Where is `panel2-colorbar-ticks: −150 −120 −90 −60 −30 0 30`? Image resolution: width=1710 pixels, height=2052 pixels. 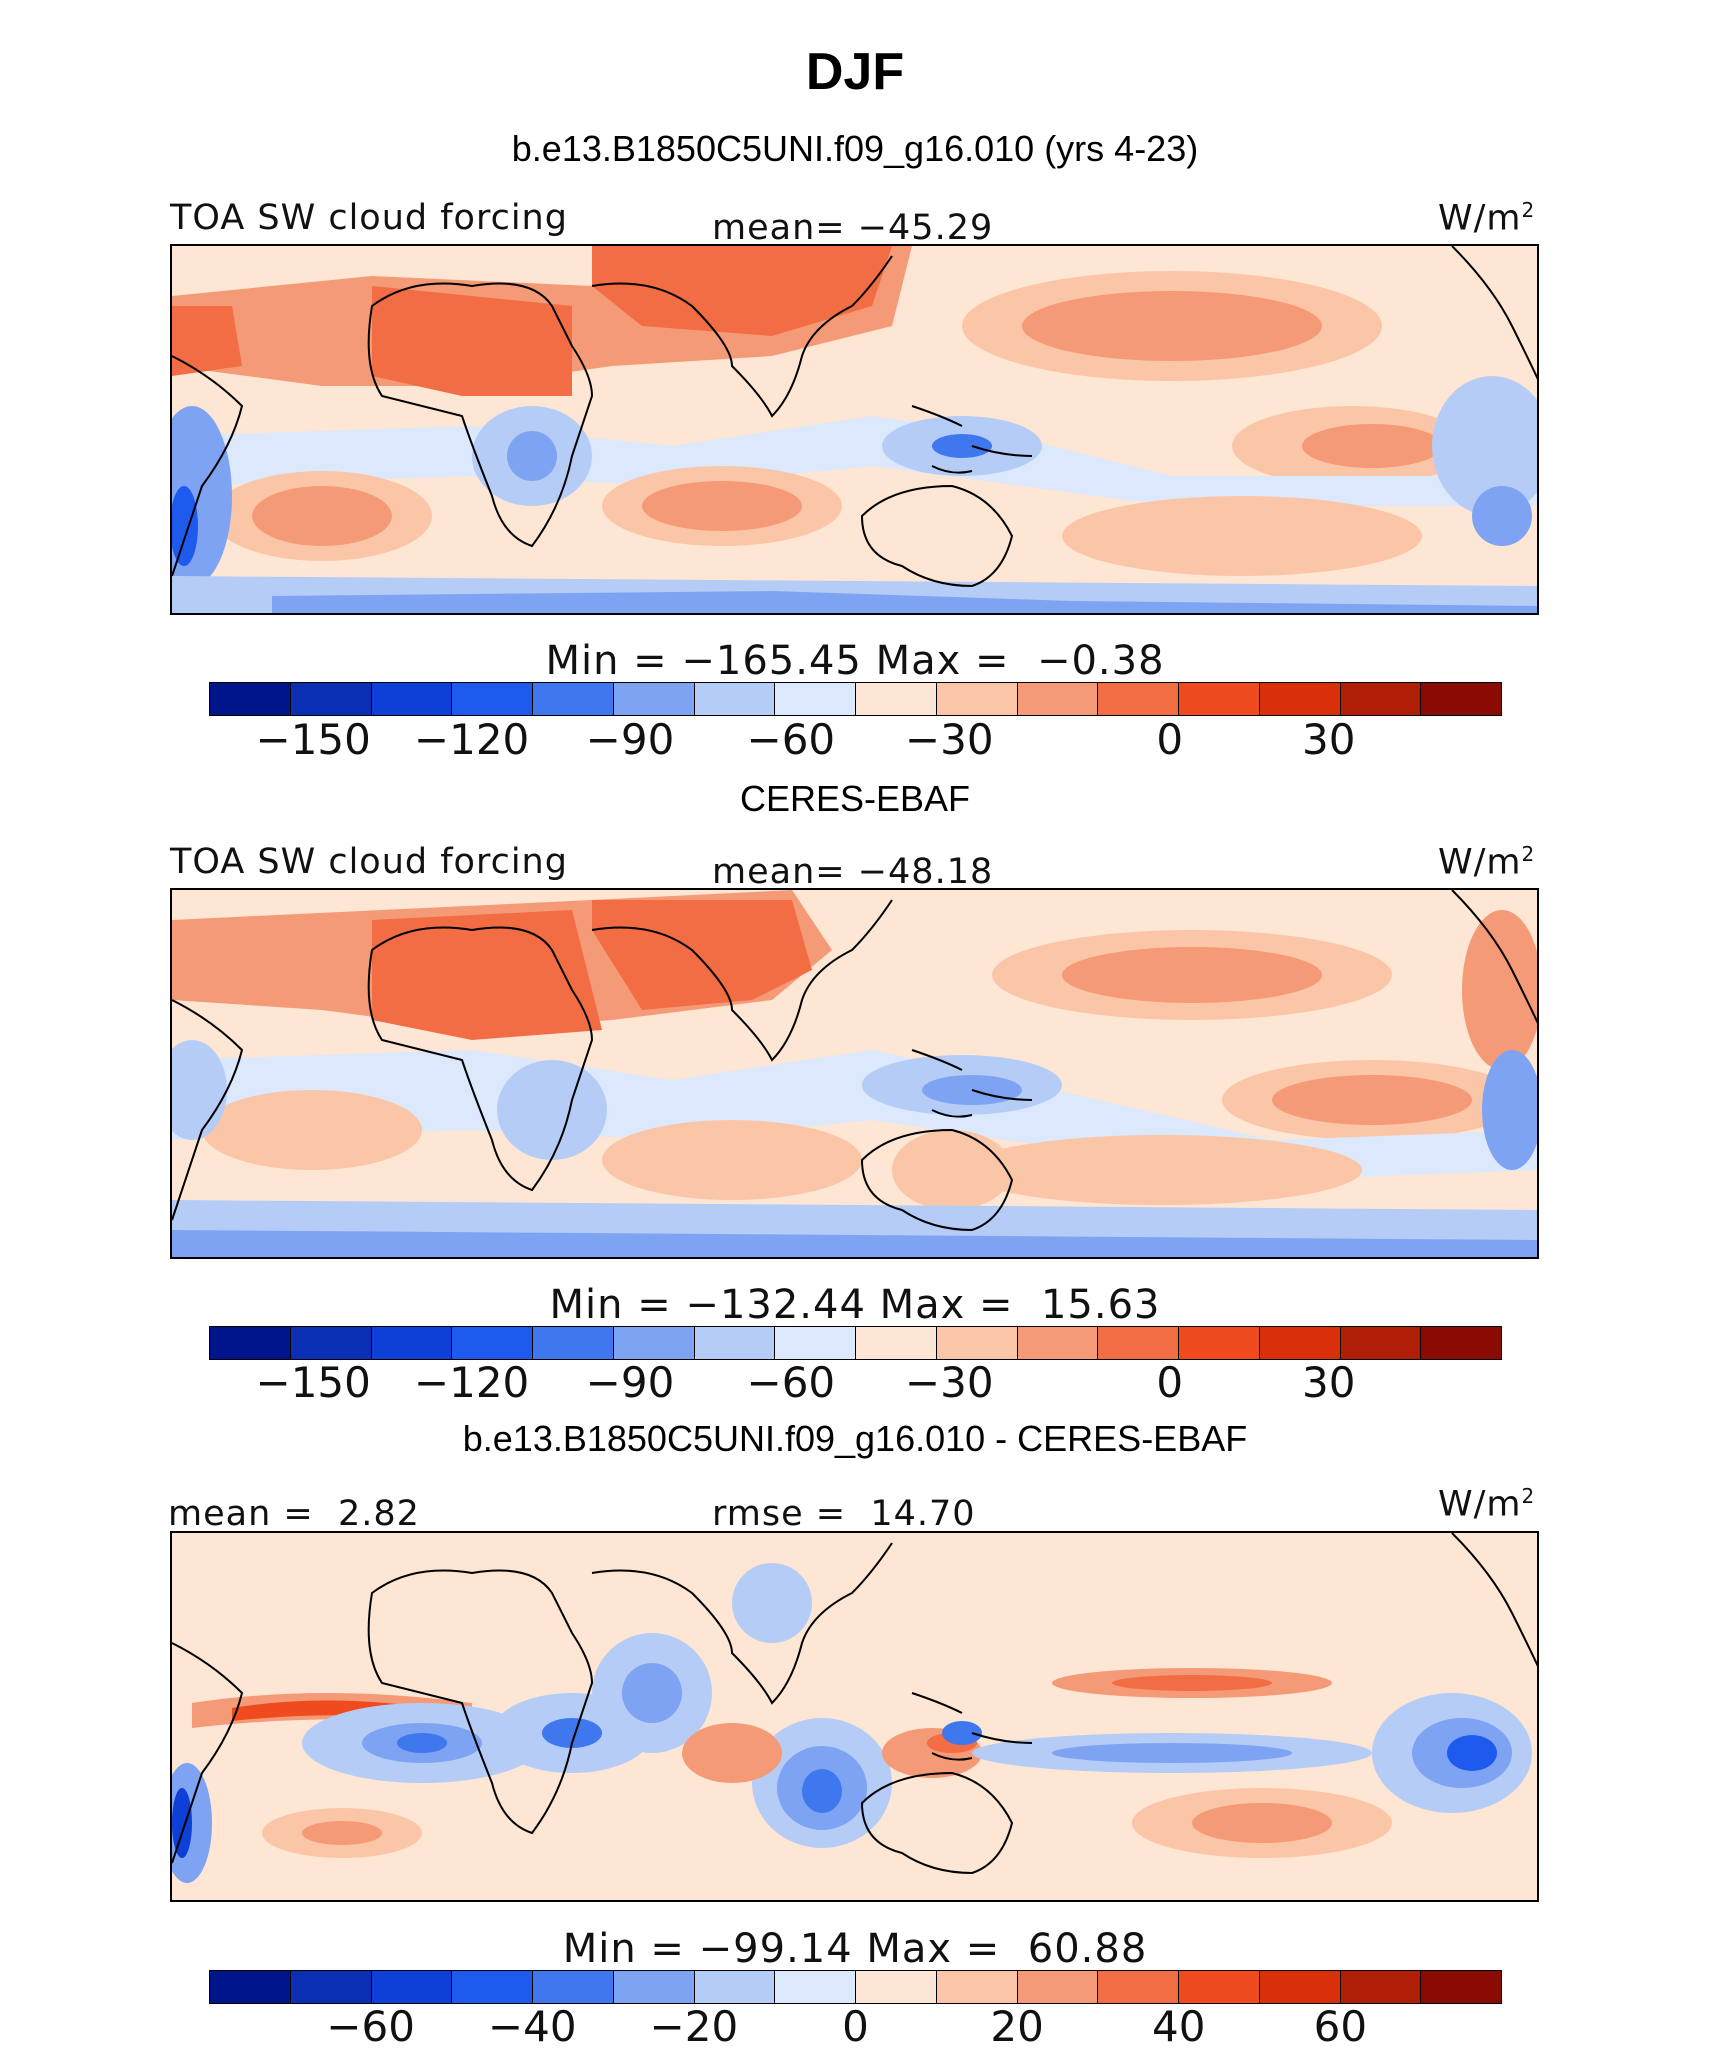
panel2-colorbar-ticks: −150 −120 −90 −60 −30 0 30 is located at coordinates (855, 1383).